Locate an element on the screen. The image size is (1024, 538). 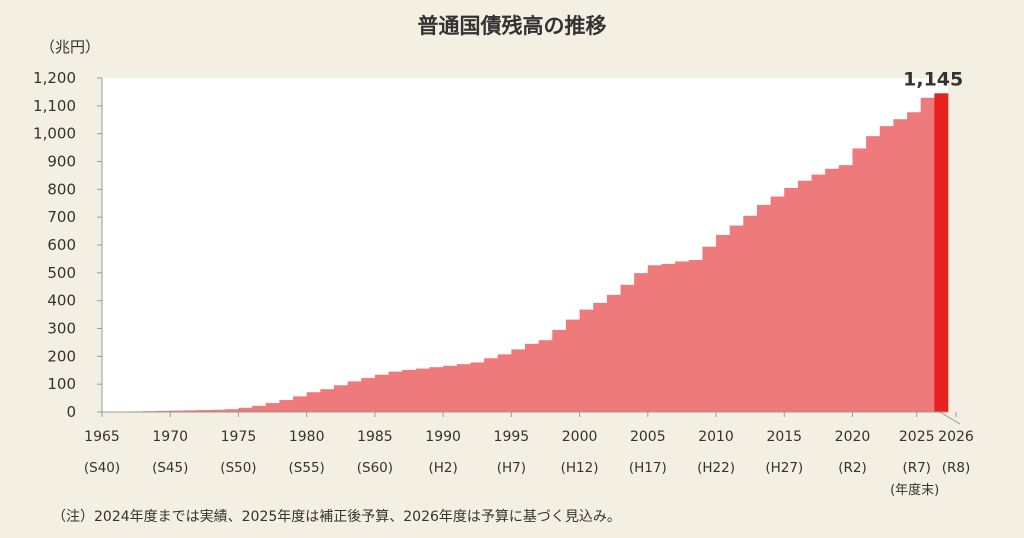
x-era-label-1975: (S50) is located at coordinates (238, 468).